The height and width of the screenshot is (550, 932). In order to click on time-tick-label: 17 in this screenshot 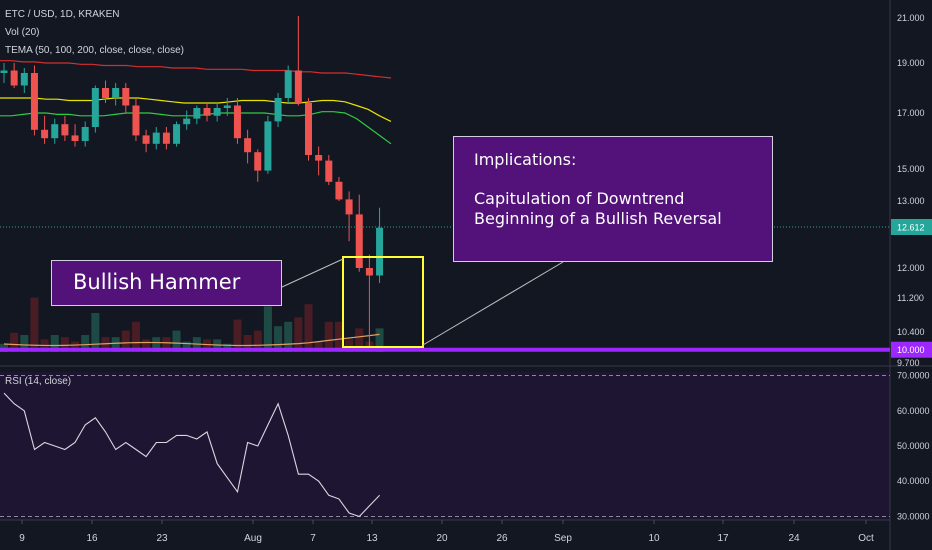, I will do `click(723, 538)`.